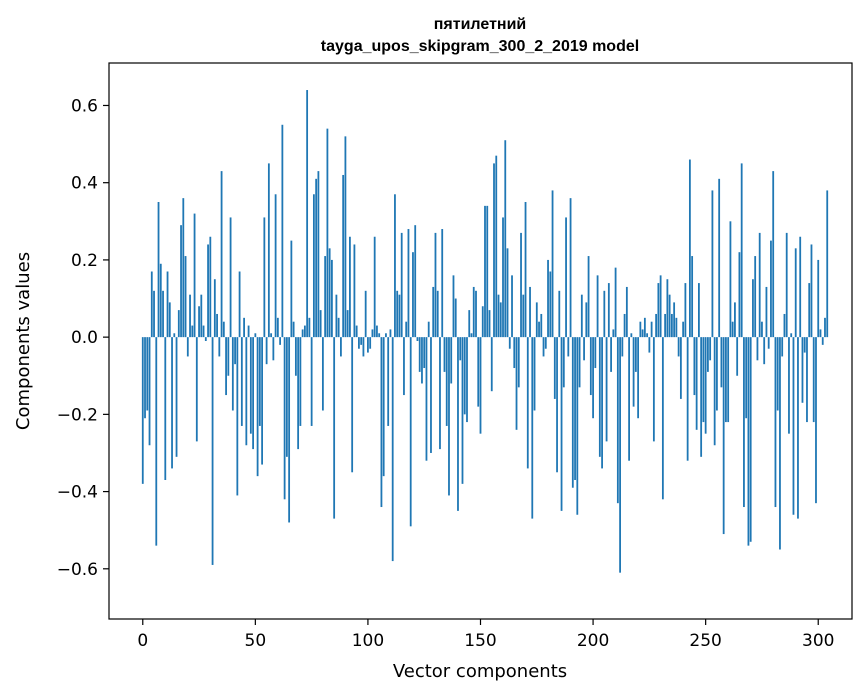  Describe the element at coordinates (480, 671) in the screenshot. I see `x-axis-label: Vector components` at that location.